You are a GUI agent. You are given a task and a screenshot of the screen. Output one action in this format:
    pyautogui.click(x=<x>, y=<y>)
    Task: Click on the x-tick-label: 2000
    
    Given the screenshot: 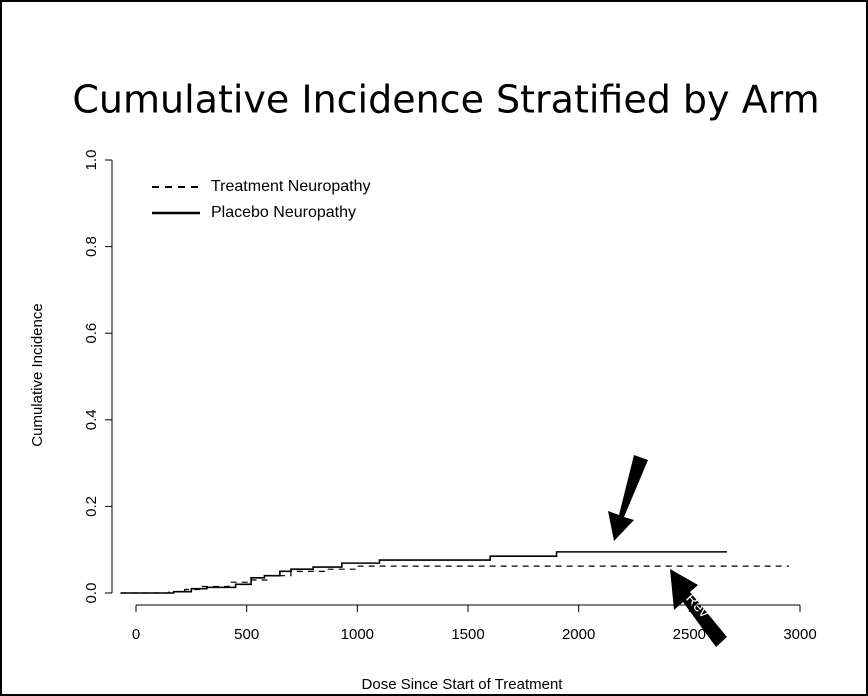 What is the action you would take?
    pyautogui.click(x=578, y=634)
    